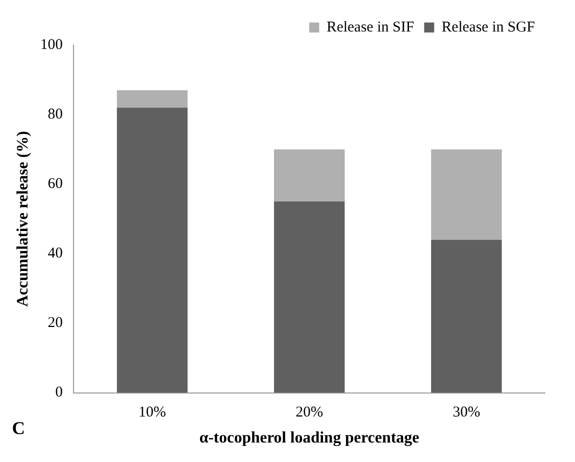  What do you see at coordinates (59, 392) in the screenshot?
I see `y-tick-label: 0` at bounding box center [59, 392].